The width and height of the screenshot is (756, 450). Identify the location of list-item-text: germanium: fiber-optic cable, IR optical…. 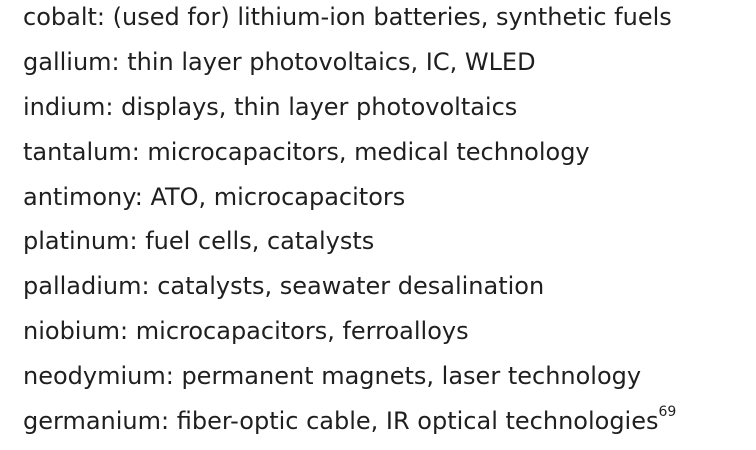
(341, 421).